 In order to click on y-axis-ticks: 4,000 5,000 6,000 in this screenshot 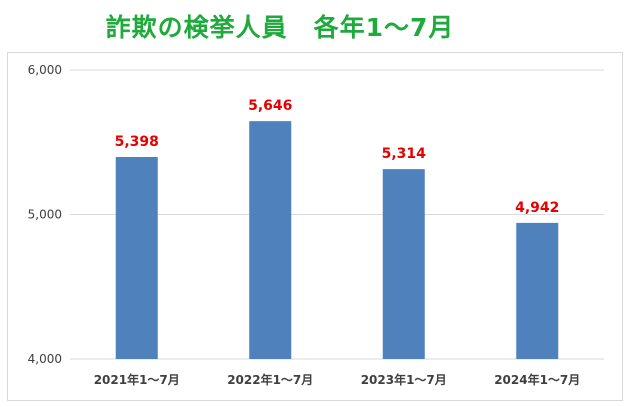, I will do `click(45, 214)`.